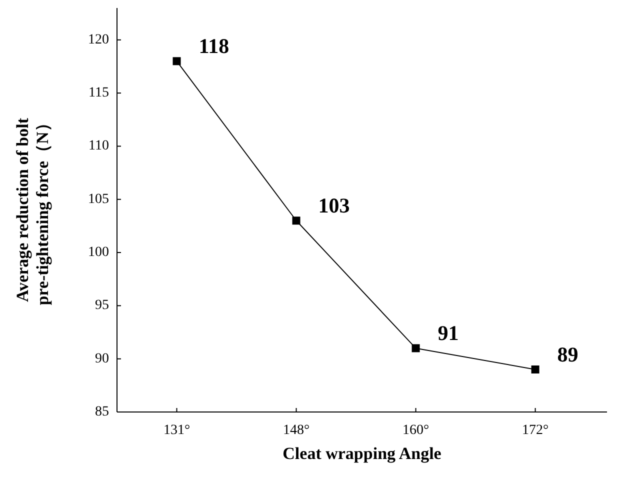 This screenshot has height=479, width=618. I want to click on data-label: 89, so click(567, 354).